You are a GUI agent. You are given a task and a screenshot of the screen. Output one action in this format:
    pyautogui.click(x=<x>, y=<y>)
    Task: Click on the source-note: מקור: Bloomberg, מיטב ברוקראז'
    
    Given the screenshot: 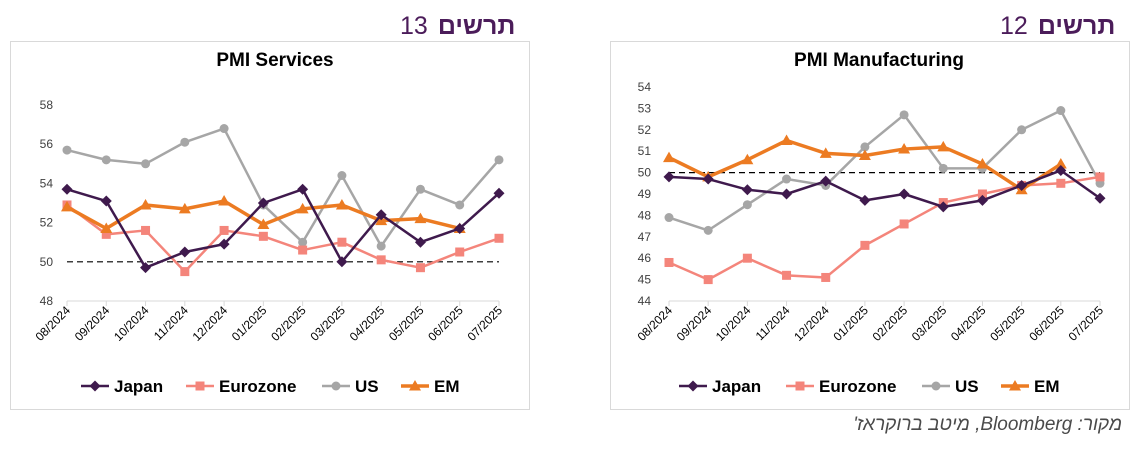 What is the action you would take?
    pyautogui.click(x=987, y=424)
    